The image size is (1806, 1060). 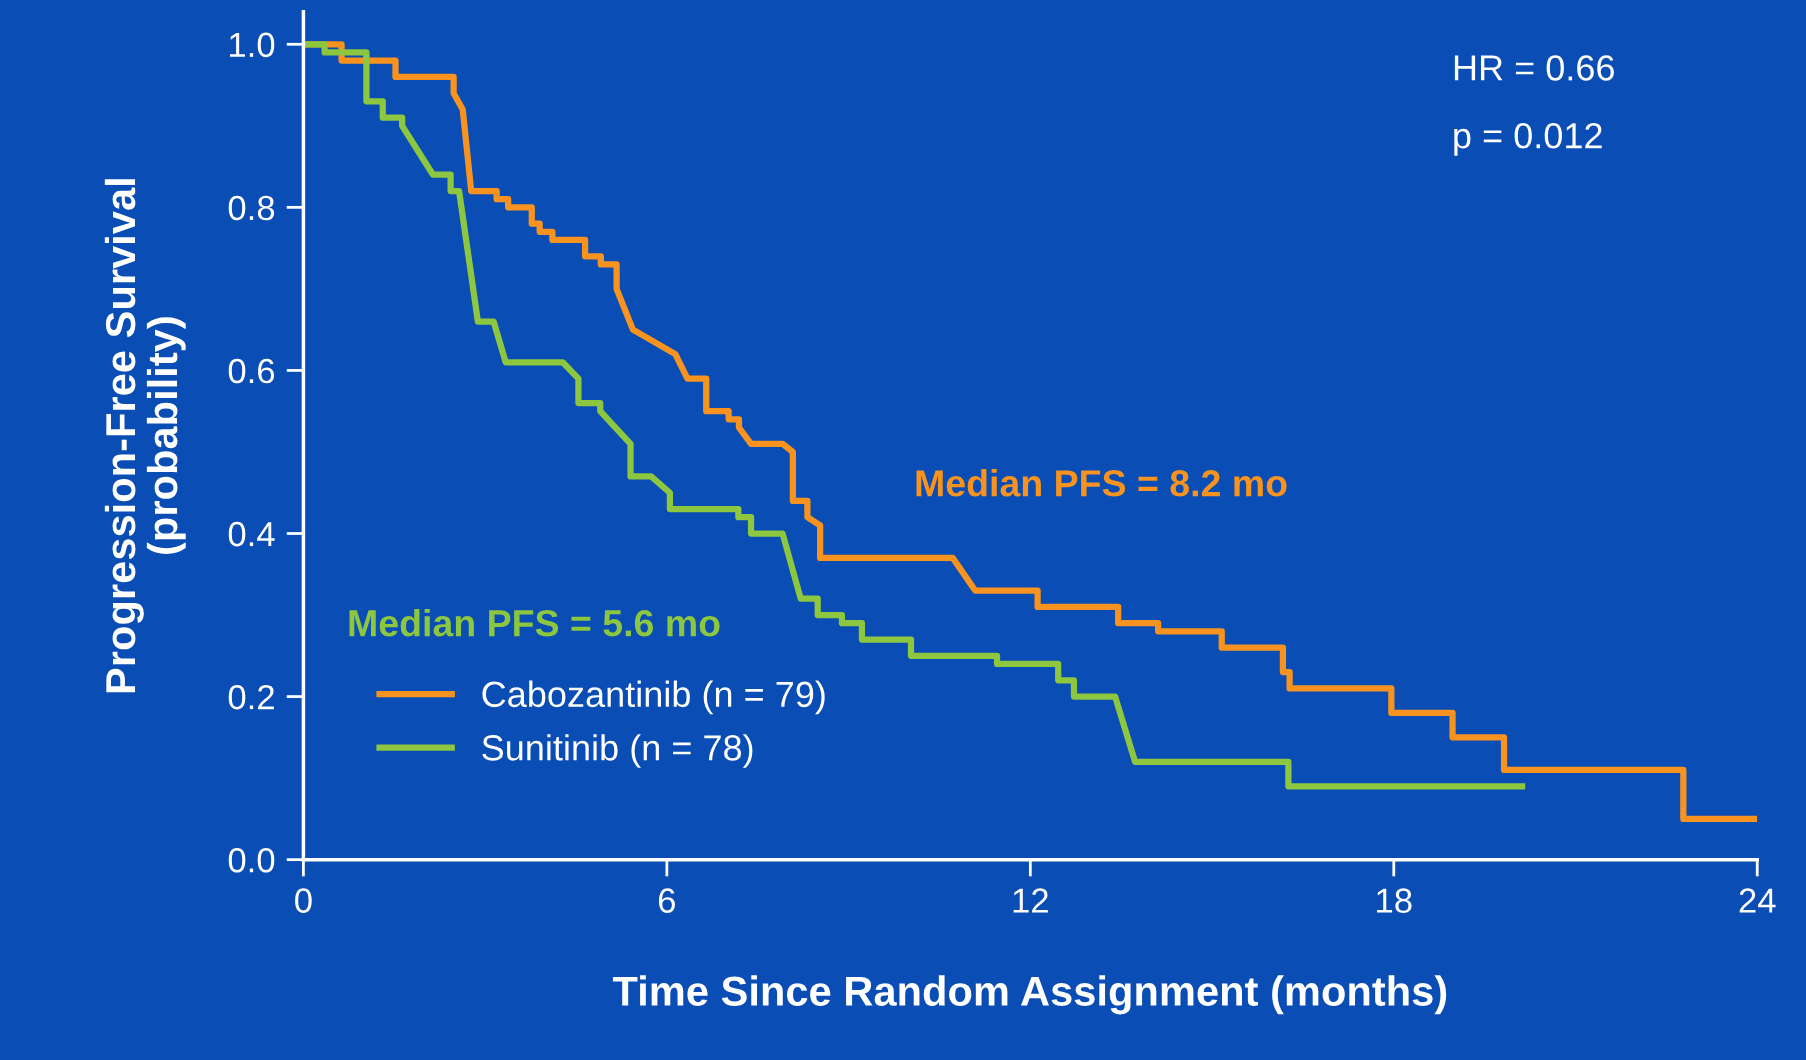 I want to click on legend-label: Sunitinib (n = 78), so click(x=617, y=751).